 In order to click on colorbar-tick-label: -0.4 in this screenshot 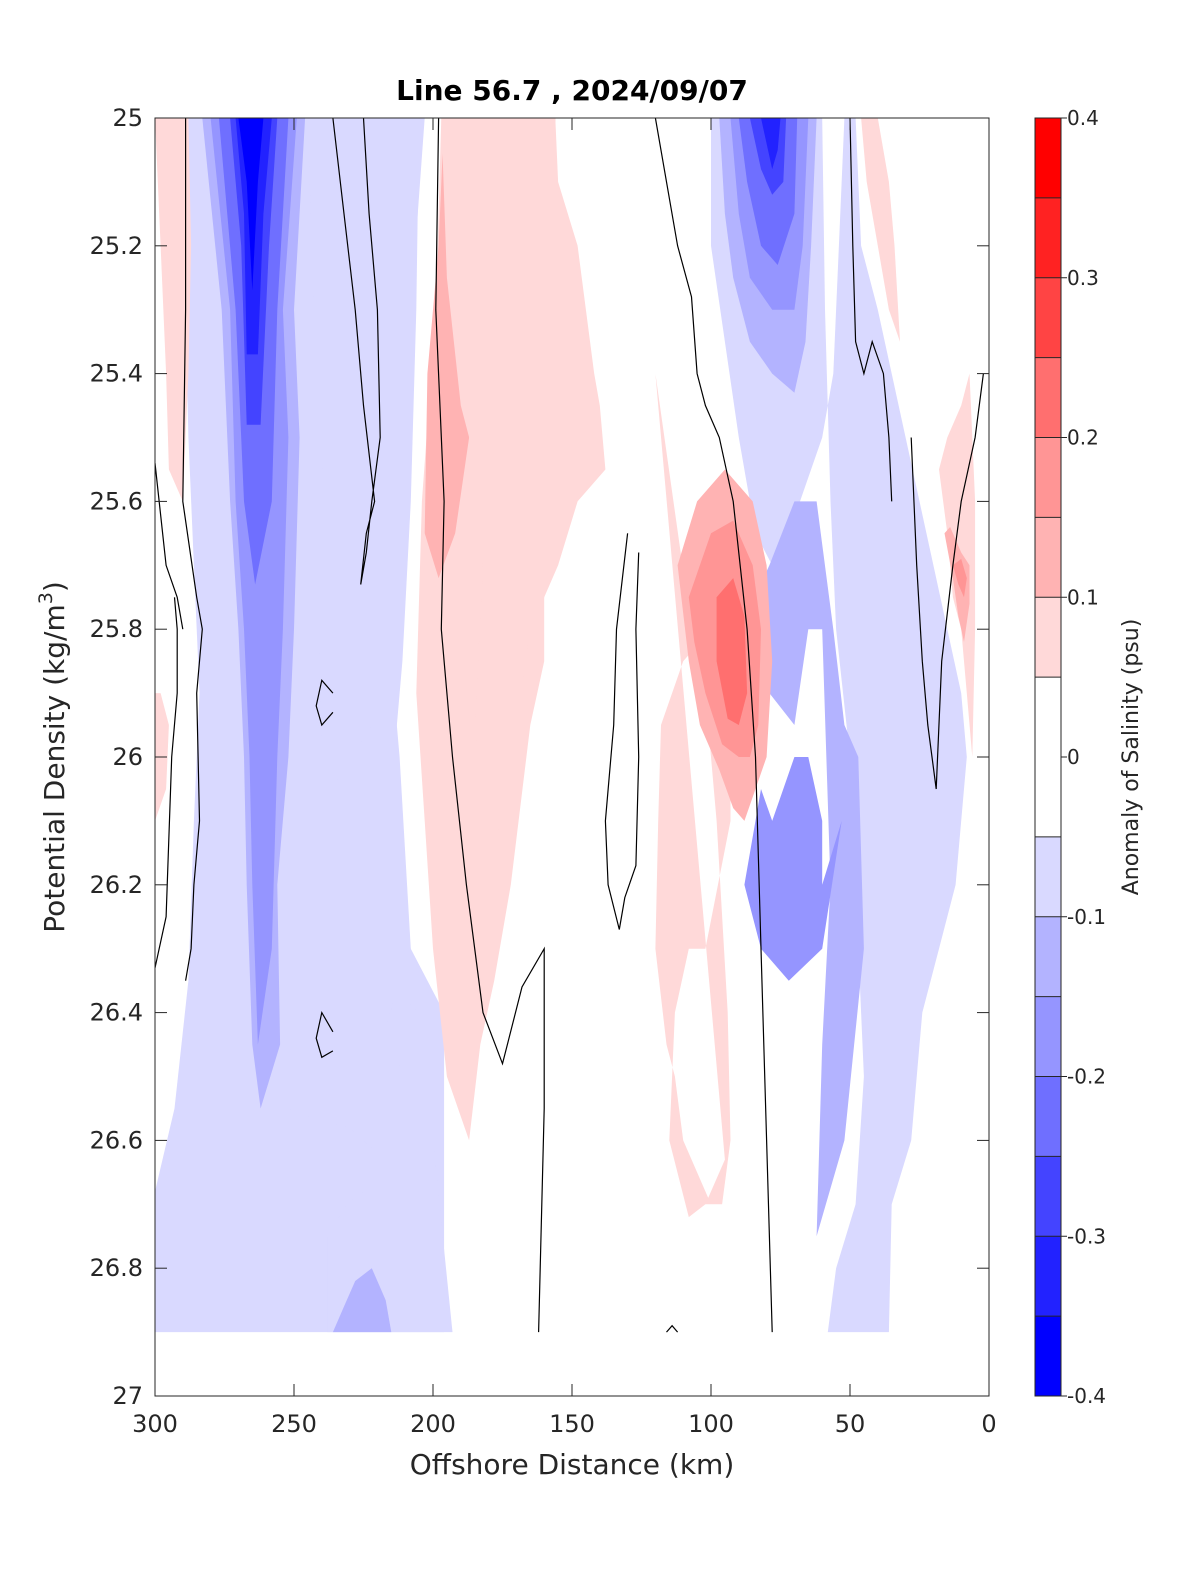, I will do `click(1086, 1396)`.